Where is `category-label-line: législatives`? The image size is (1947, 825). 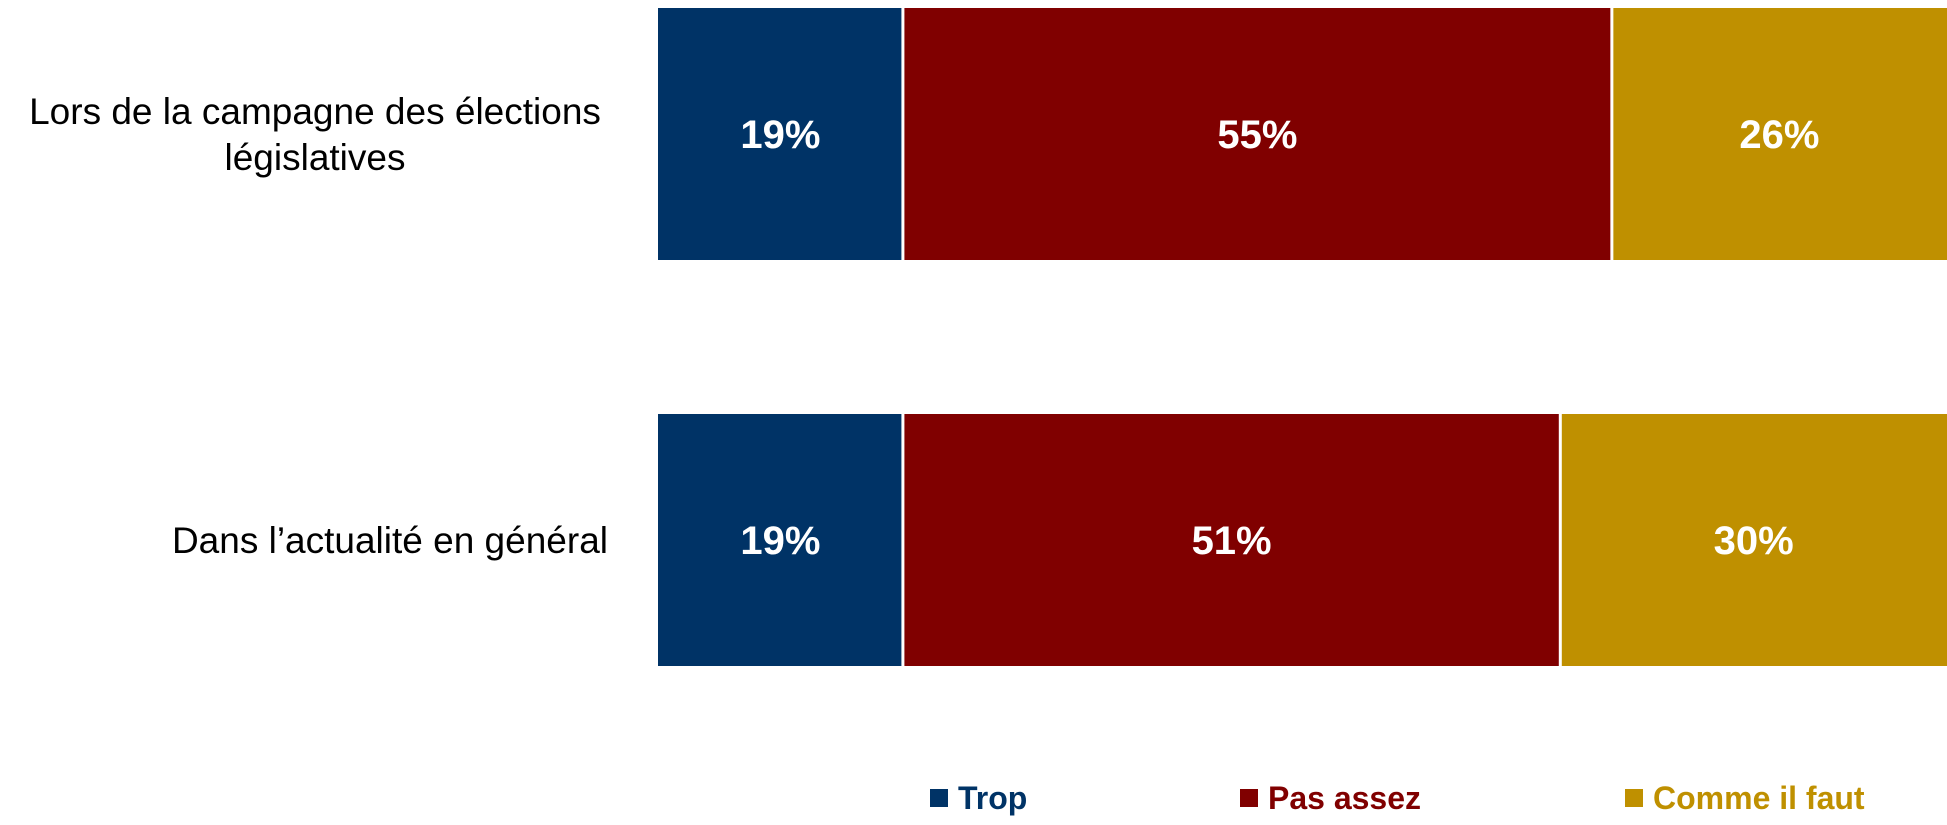 category-label-line: législatives is located at coordinates (315, 157).